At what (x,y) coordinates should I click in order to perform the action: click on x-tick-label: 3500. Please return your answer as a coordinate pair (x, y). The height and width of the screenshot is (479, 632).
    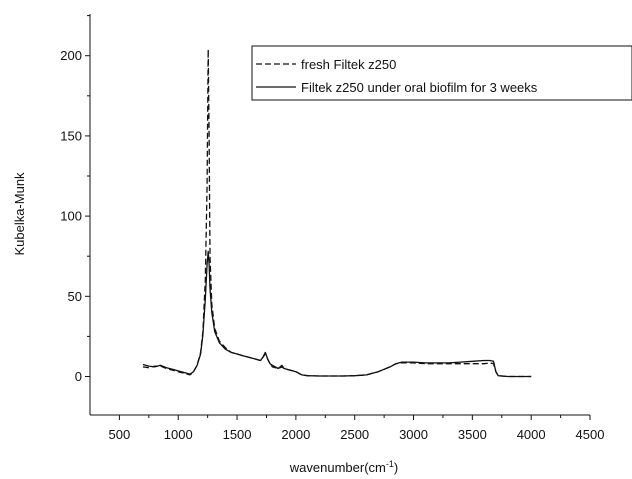
    Looking at the image, I should click on (472, 434).